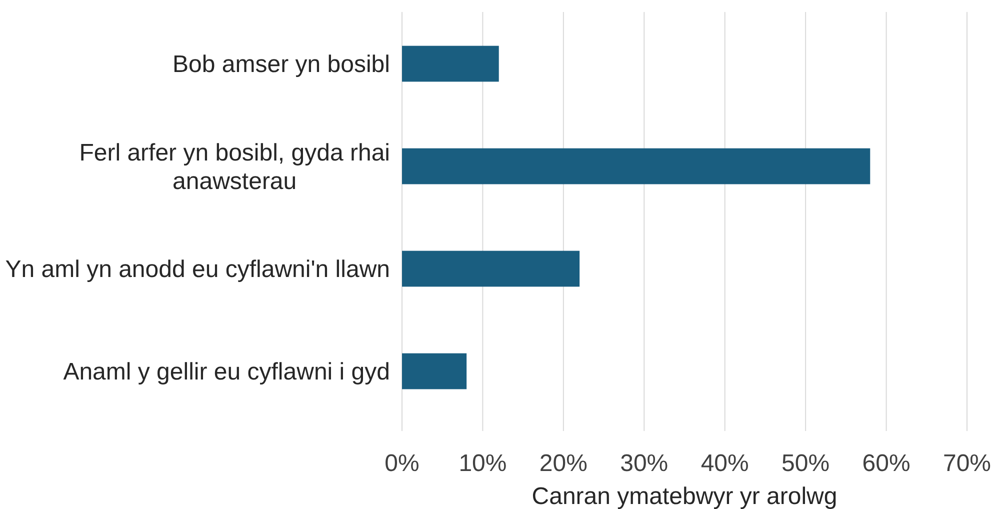 This screenshot has height=509, width=997. I want to click on x-tick-label: 50%, so click(806, 463).